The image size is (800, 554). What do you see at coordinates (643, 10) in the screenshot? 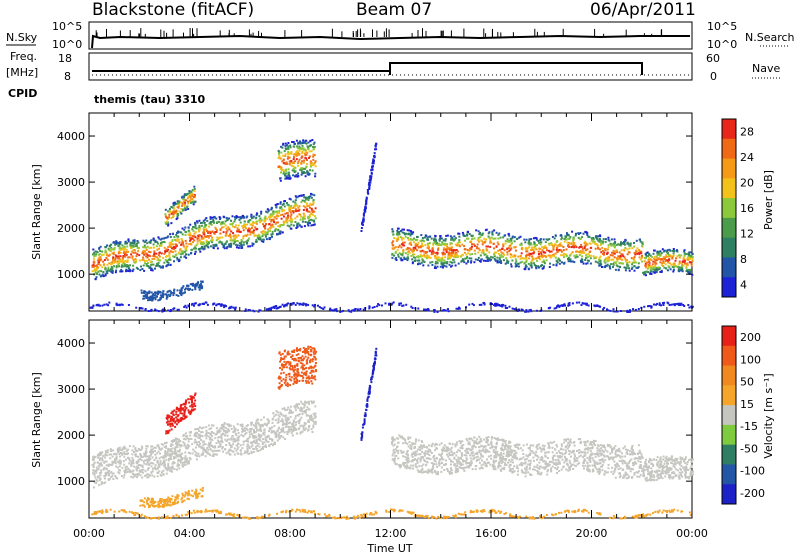
I see `date-title: 06/Apr/2011` at bounding box center [643, 10].